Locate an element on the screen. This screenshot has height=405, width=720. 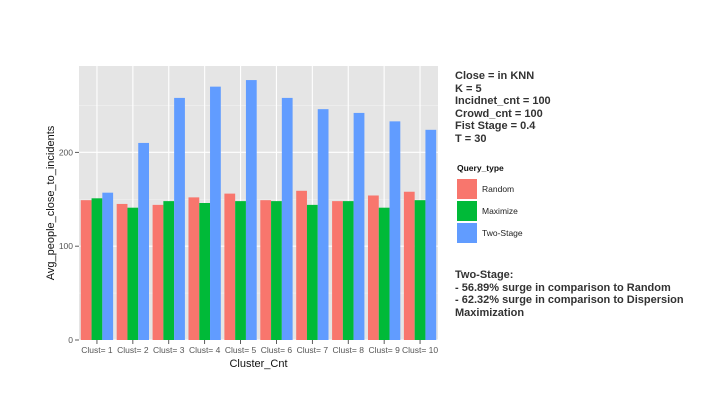
legend-item-random: Random is located at coordinates (490, 189).